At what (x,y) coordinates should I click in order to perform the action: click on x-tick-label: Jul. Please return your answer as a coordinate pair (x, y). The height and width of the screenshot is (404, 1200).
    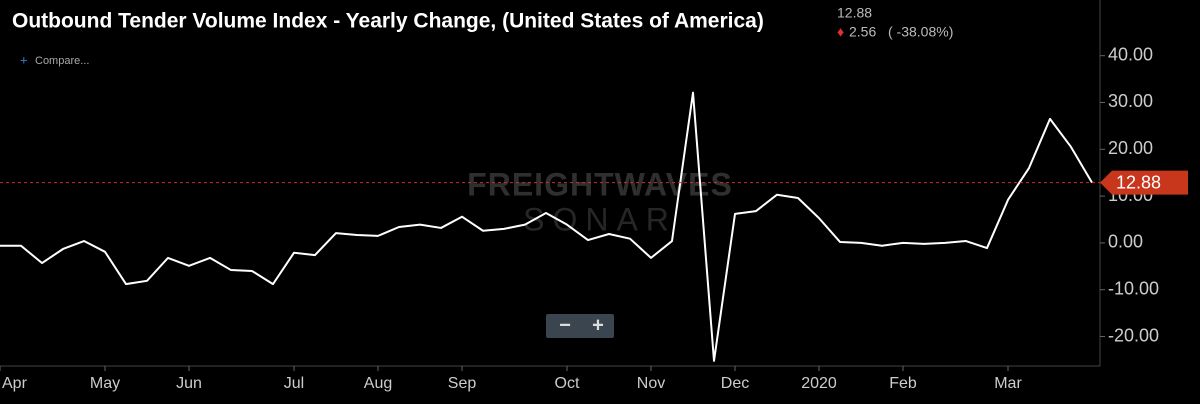
    Looking at the image, I should click on (294, 383).